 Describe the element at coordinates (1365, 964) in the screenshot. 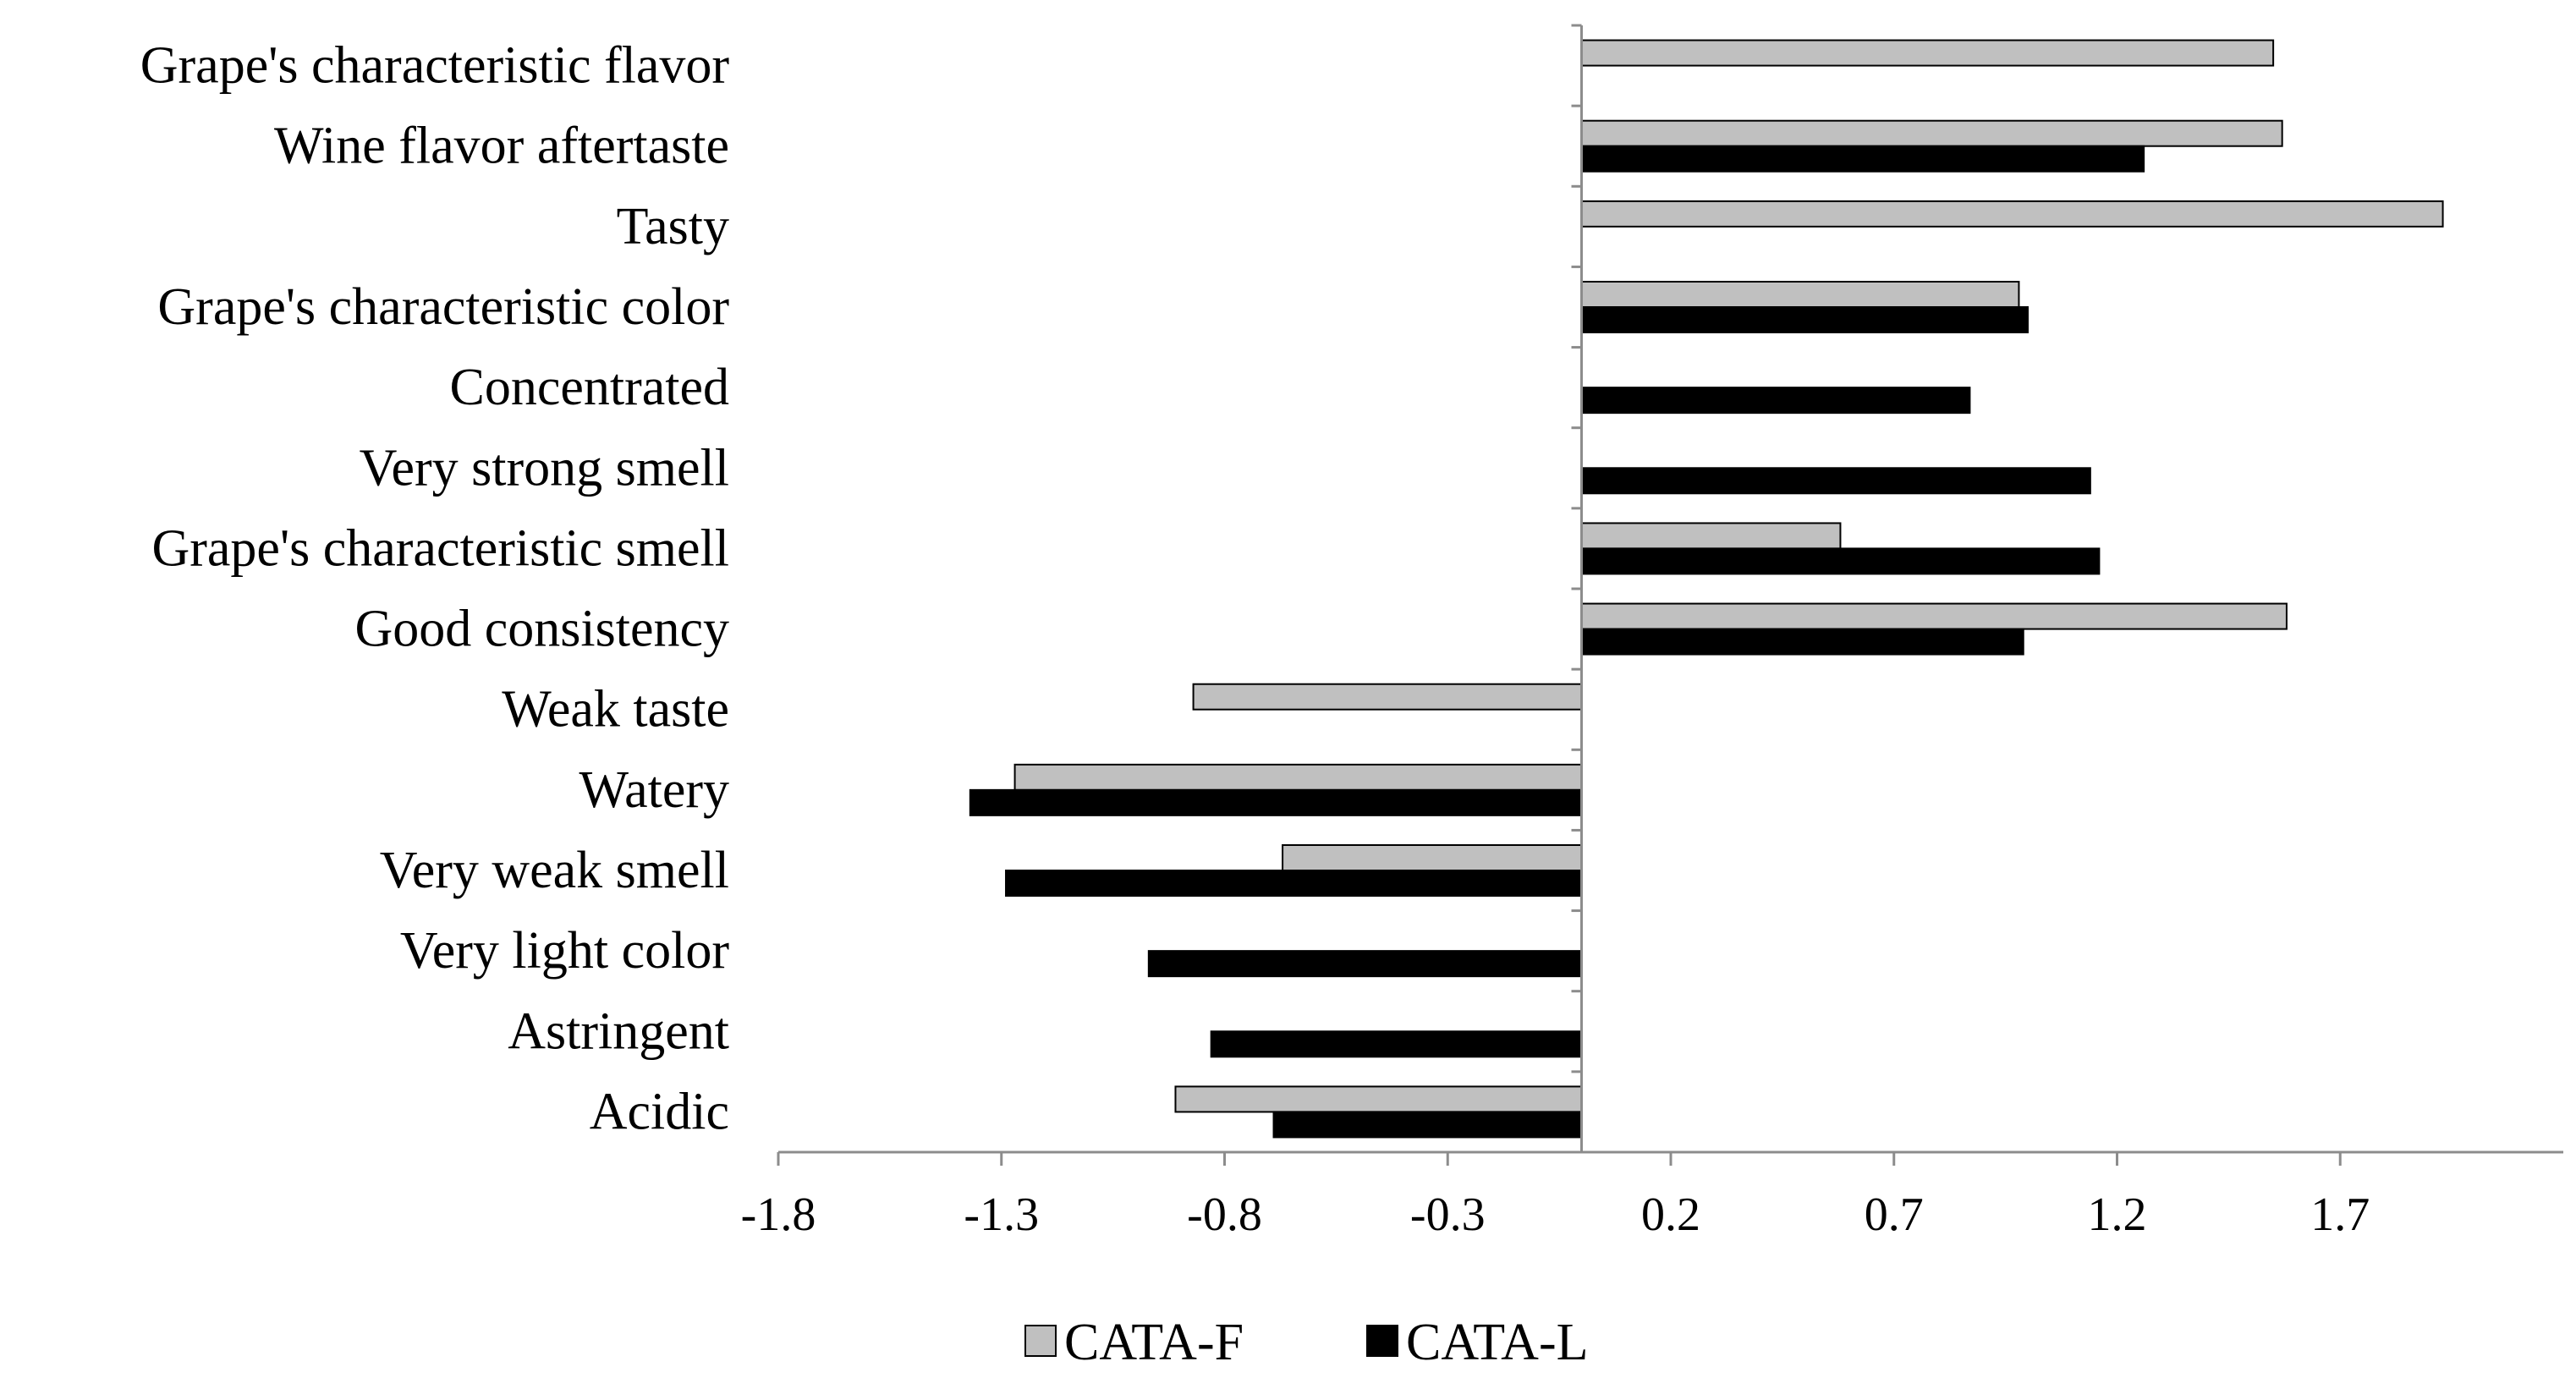

I see `bar-cata-l-very-light-color` at that location.